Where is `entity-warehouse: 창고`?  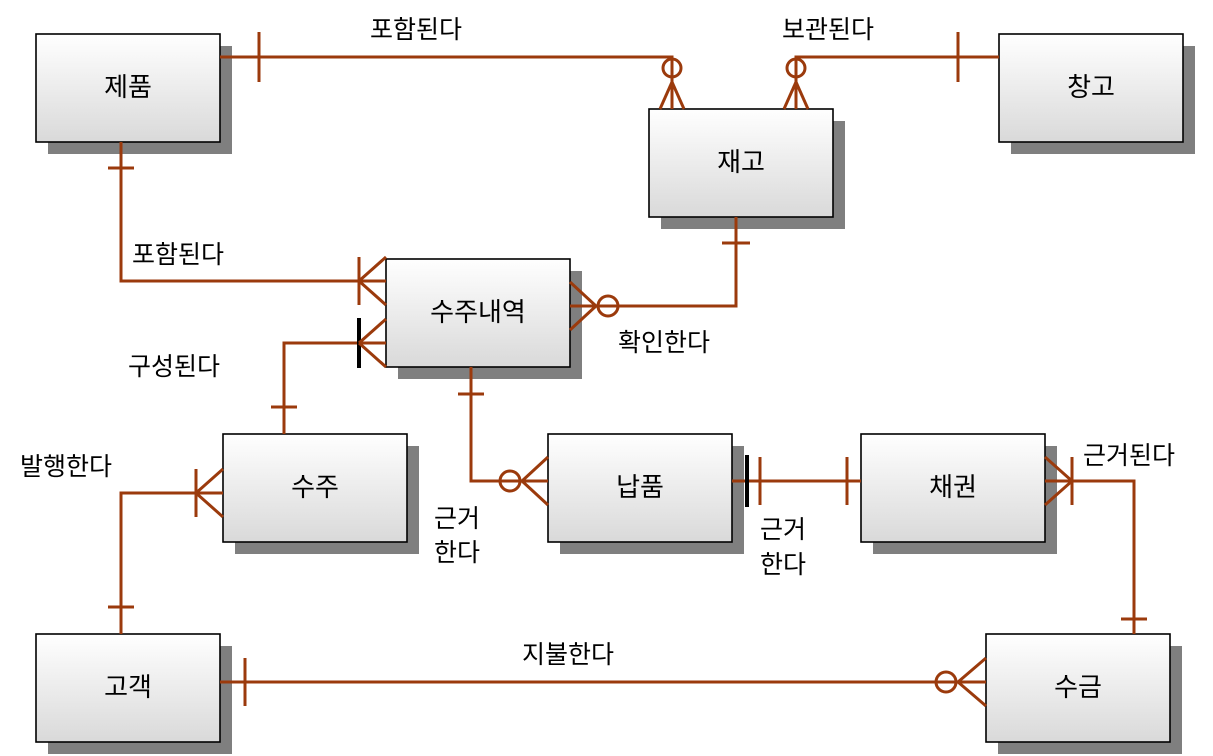 entity-warehouse: 창고 is located at coordinates (1096, 93).